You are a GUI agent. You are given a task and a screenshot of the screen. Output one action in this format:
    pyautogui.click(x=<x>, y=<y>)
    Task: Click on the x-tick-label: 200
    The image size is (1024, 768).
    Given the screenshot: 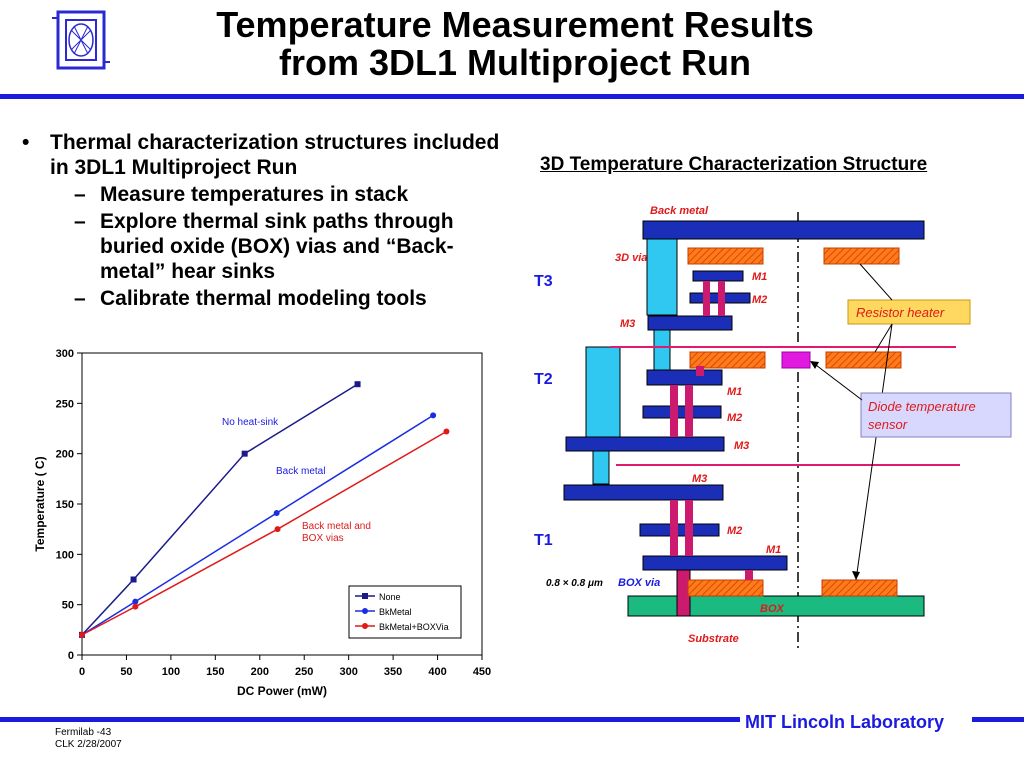 What is the action you would take?
    pyautogui.click(x=260, y=672)
    